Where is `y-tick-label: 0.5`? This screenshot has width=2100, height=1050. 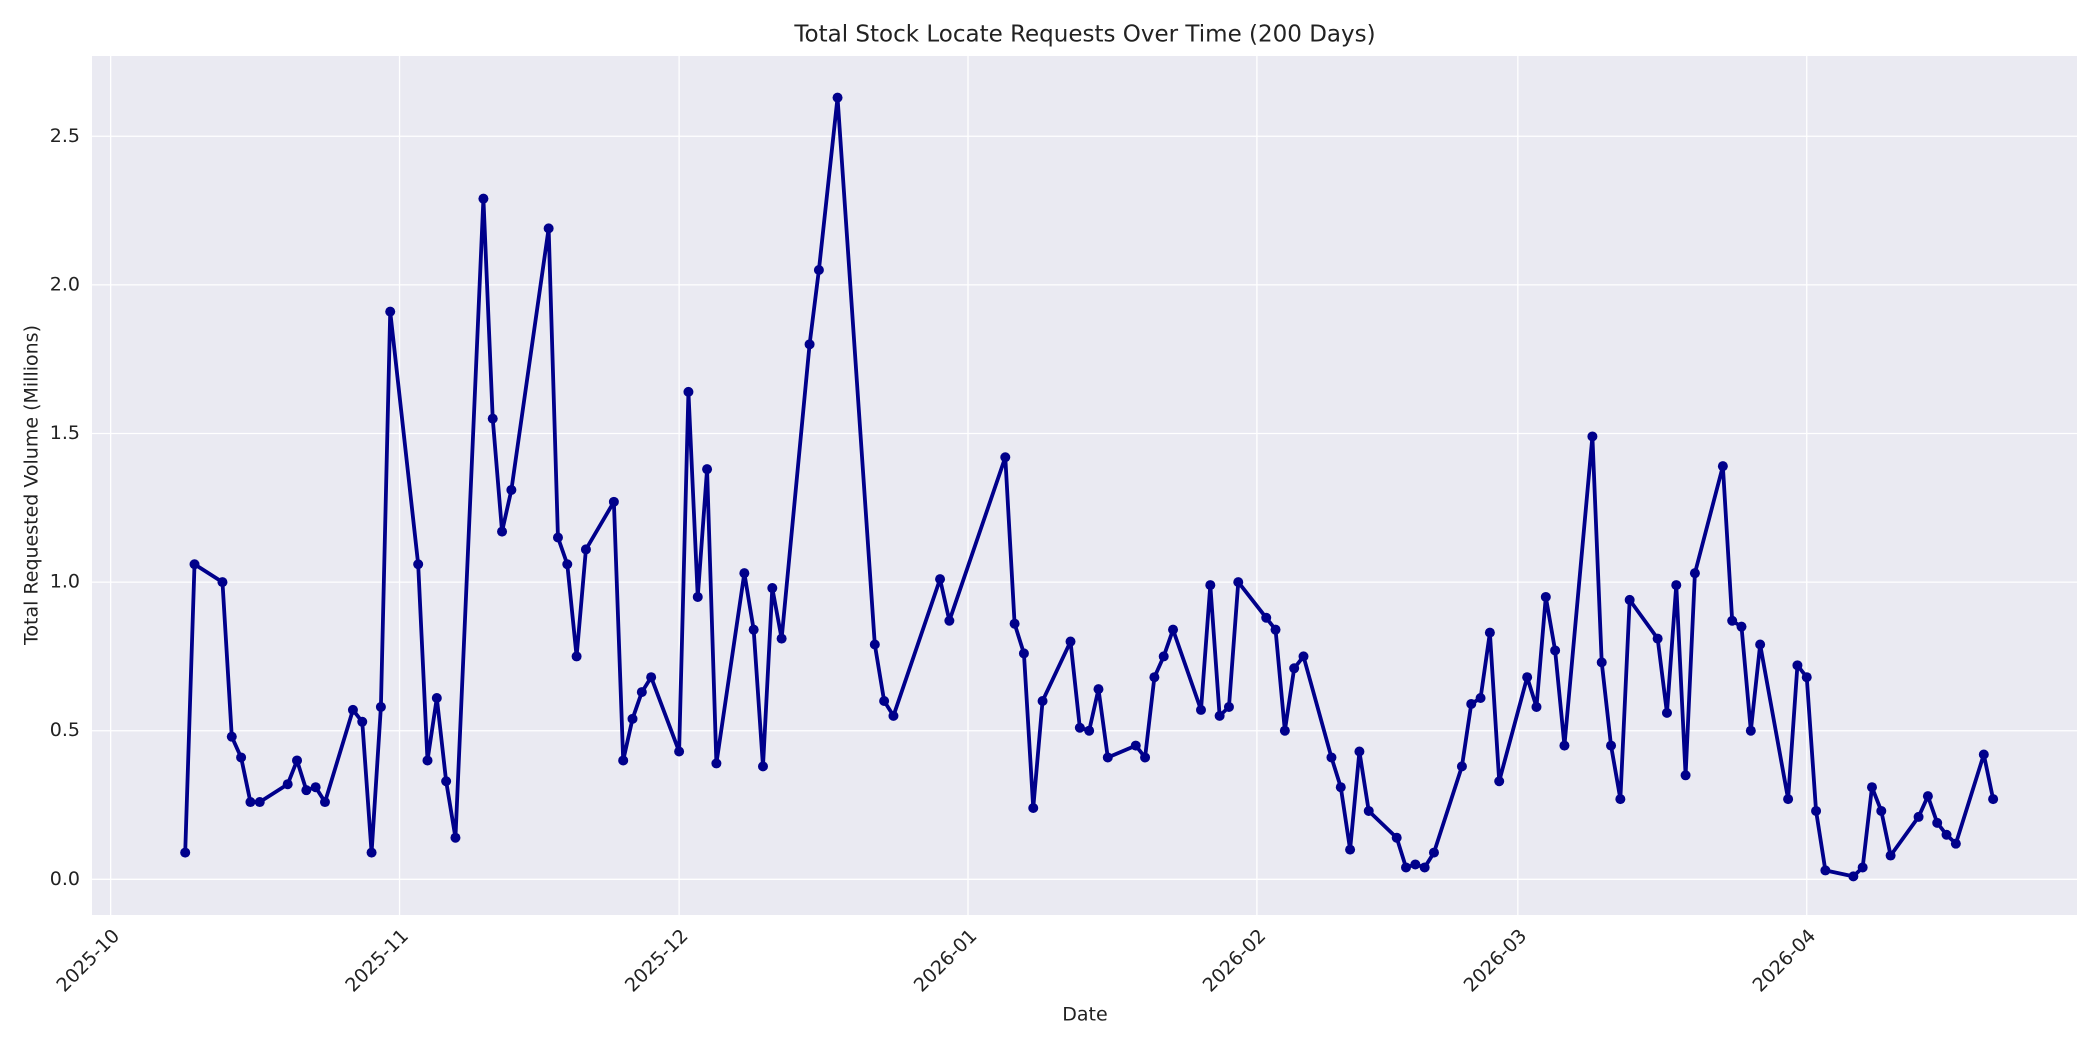
y-tick-label: 0.5 is located at coordinates (65, 730).